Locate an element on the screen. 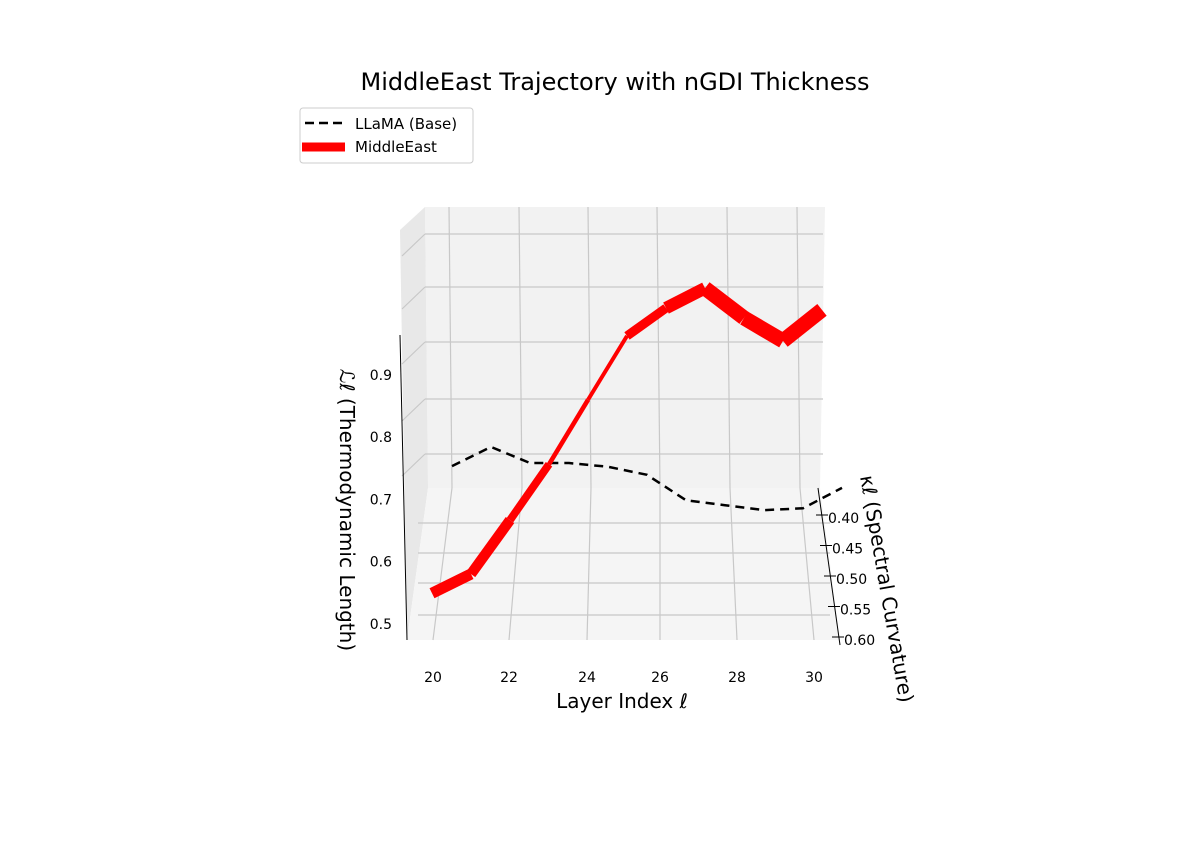 This screenshot has height=844, width=1200. series-lines is located at coordinates (636, 440).